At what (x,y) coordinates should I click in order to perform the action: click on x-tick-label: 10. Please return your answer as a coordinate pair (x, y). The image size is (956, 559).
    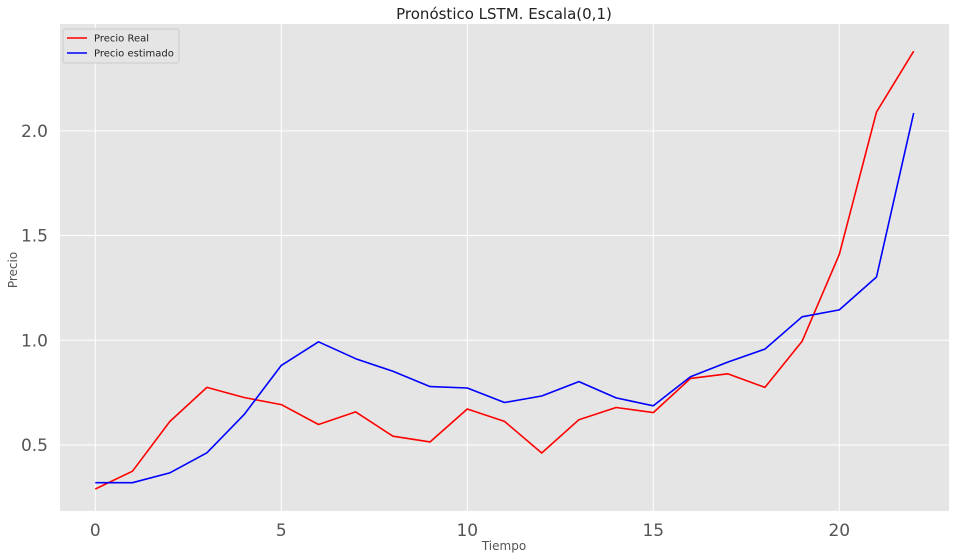
    Looking at the image, I should click on (467, 531).